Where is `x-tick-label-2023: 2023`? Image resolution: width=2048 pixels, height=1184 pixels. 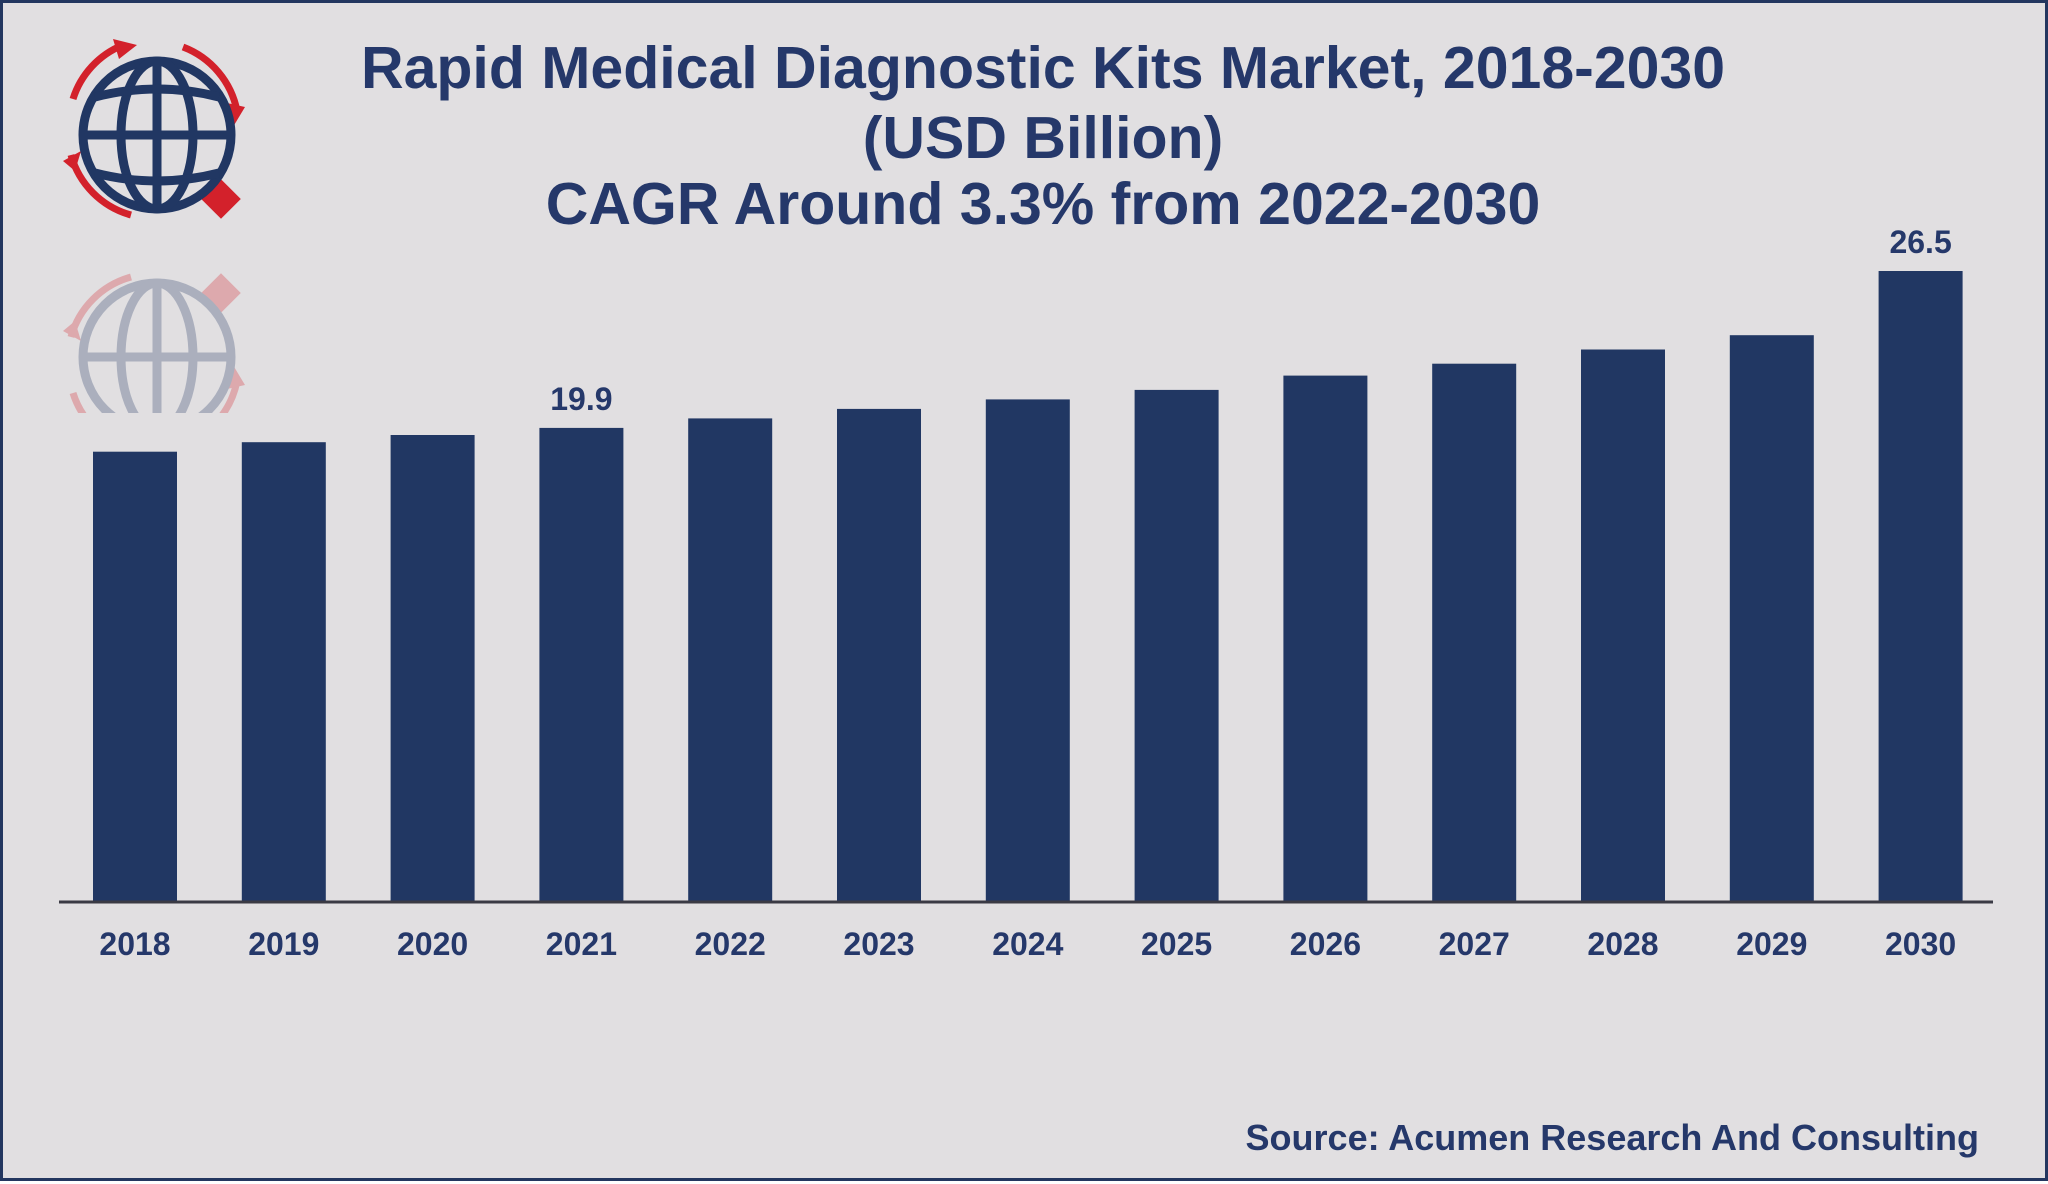 x-tick-label-2023: 2023 is located at coordinates (878, 944).